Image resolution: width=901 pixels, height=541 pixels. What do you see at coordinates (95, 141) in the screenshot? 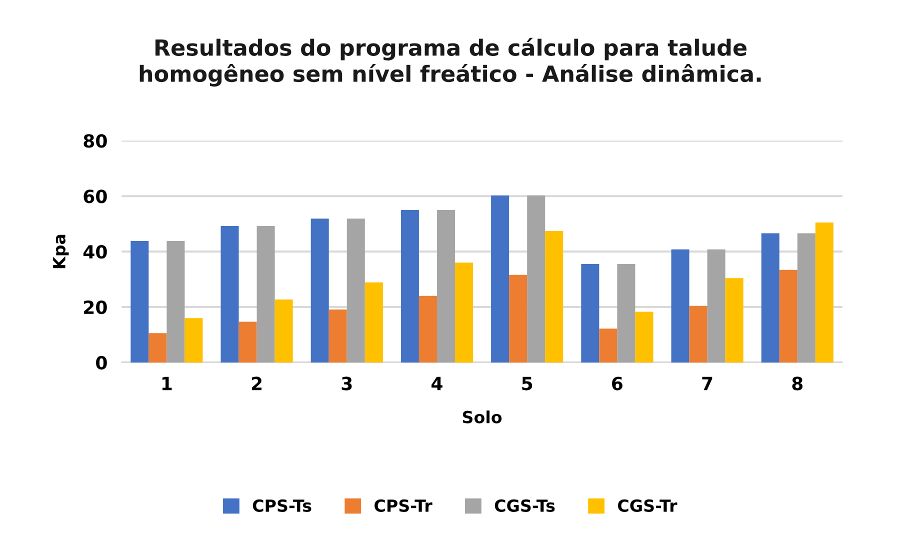
I see `y-tick-label: 80` at bounding box center [95, 141].